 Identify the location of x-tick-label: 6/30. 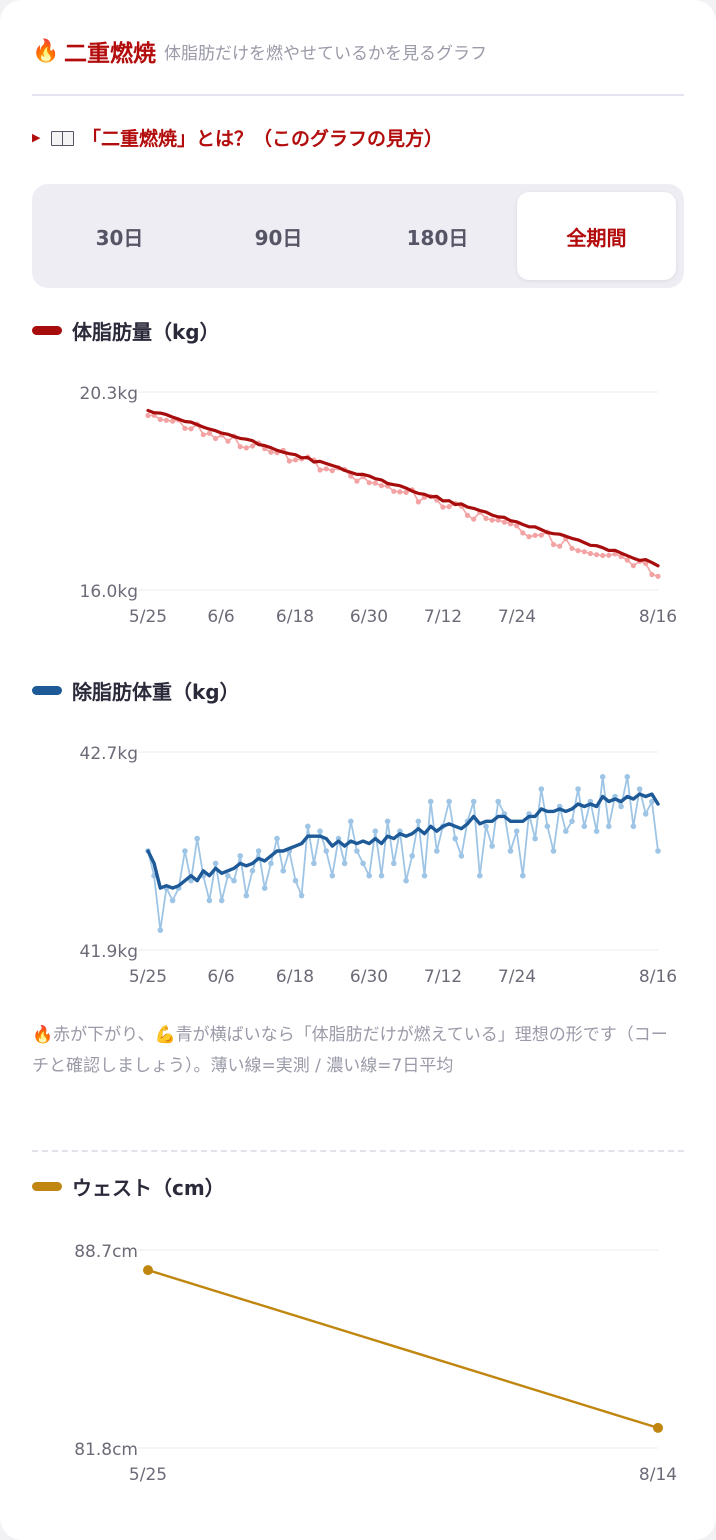
(369, 977).